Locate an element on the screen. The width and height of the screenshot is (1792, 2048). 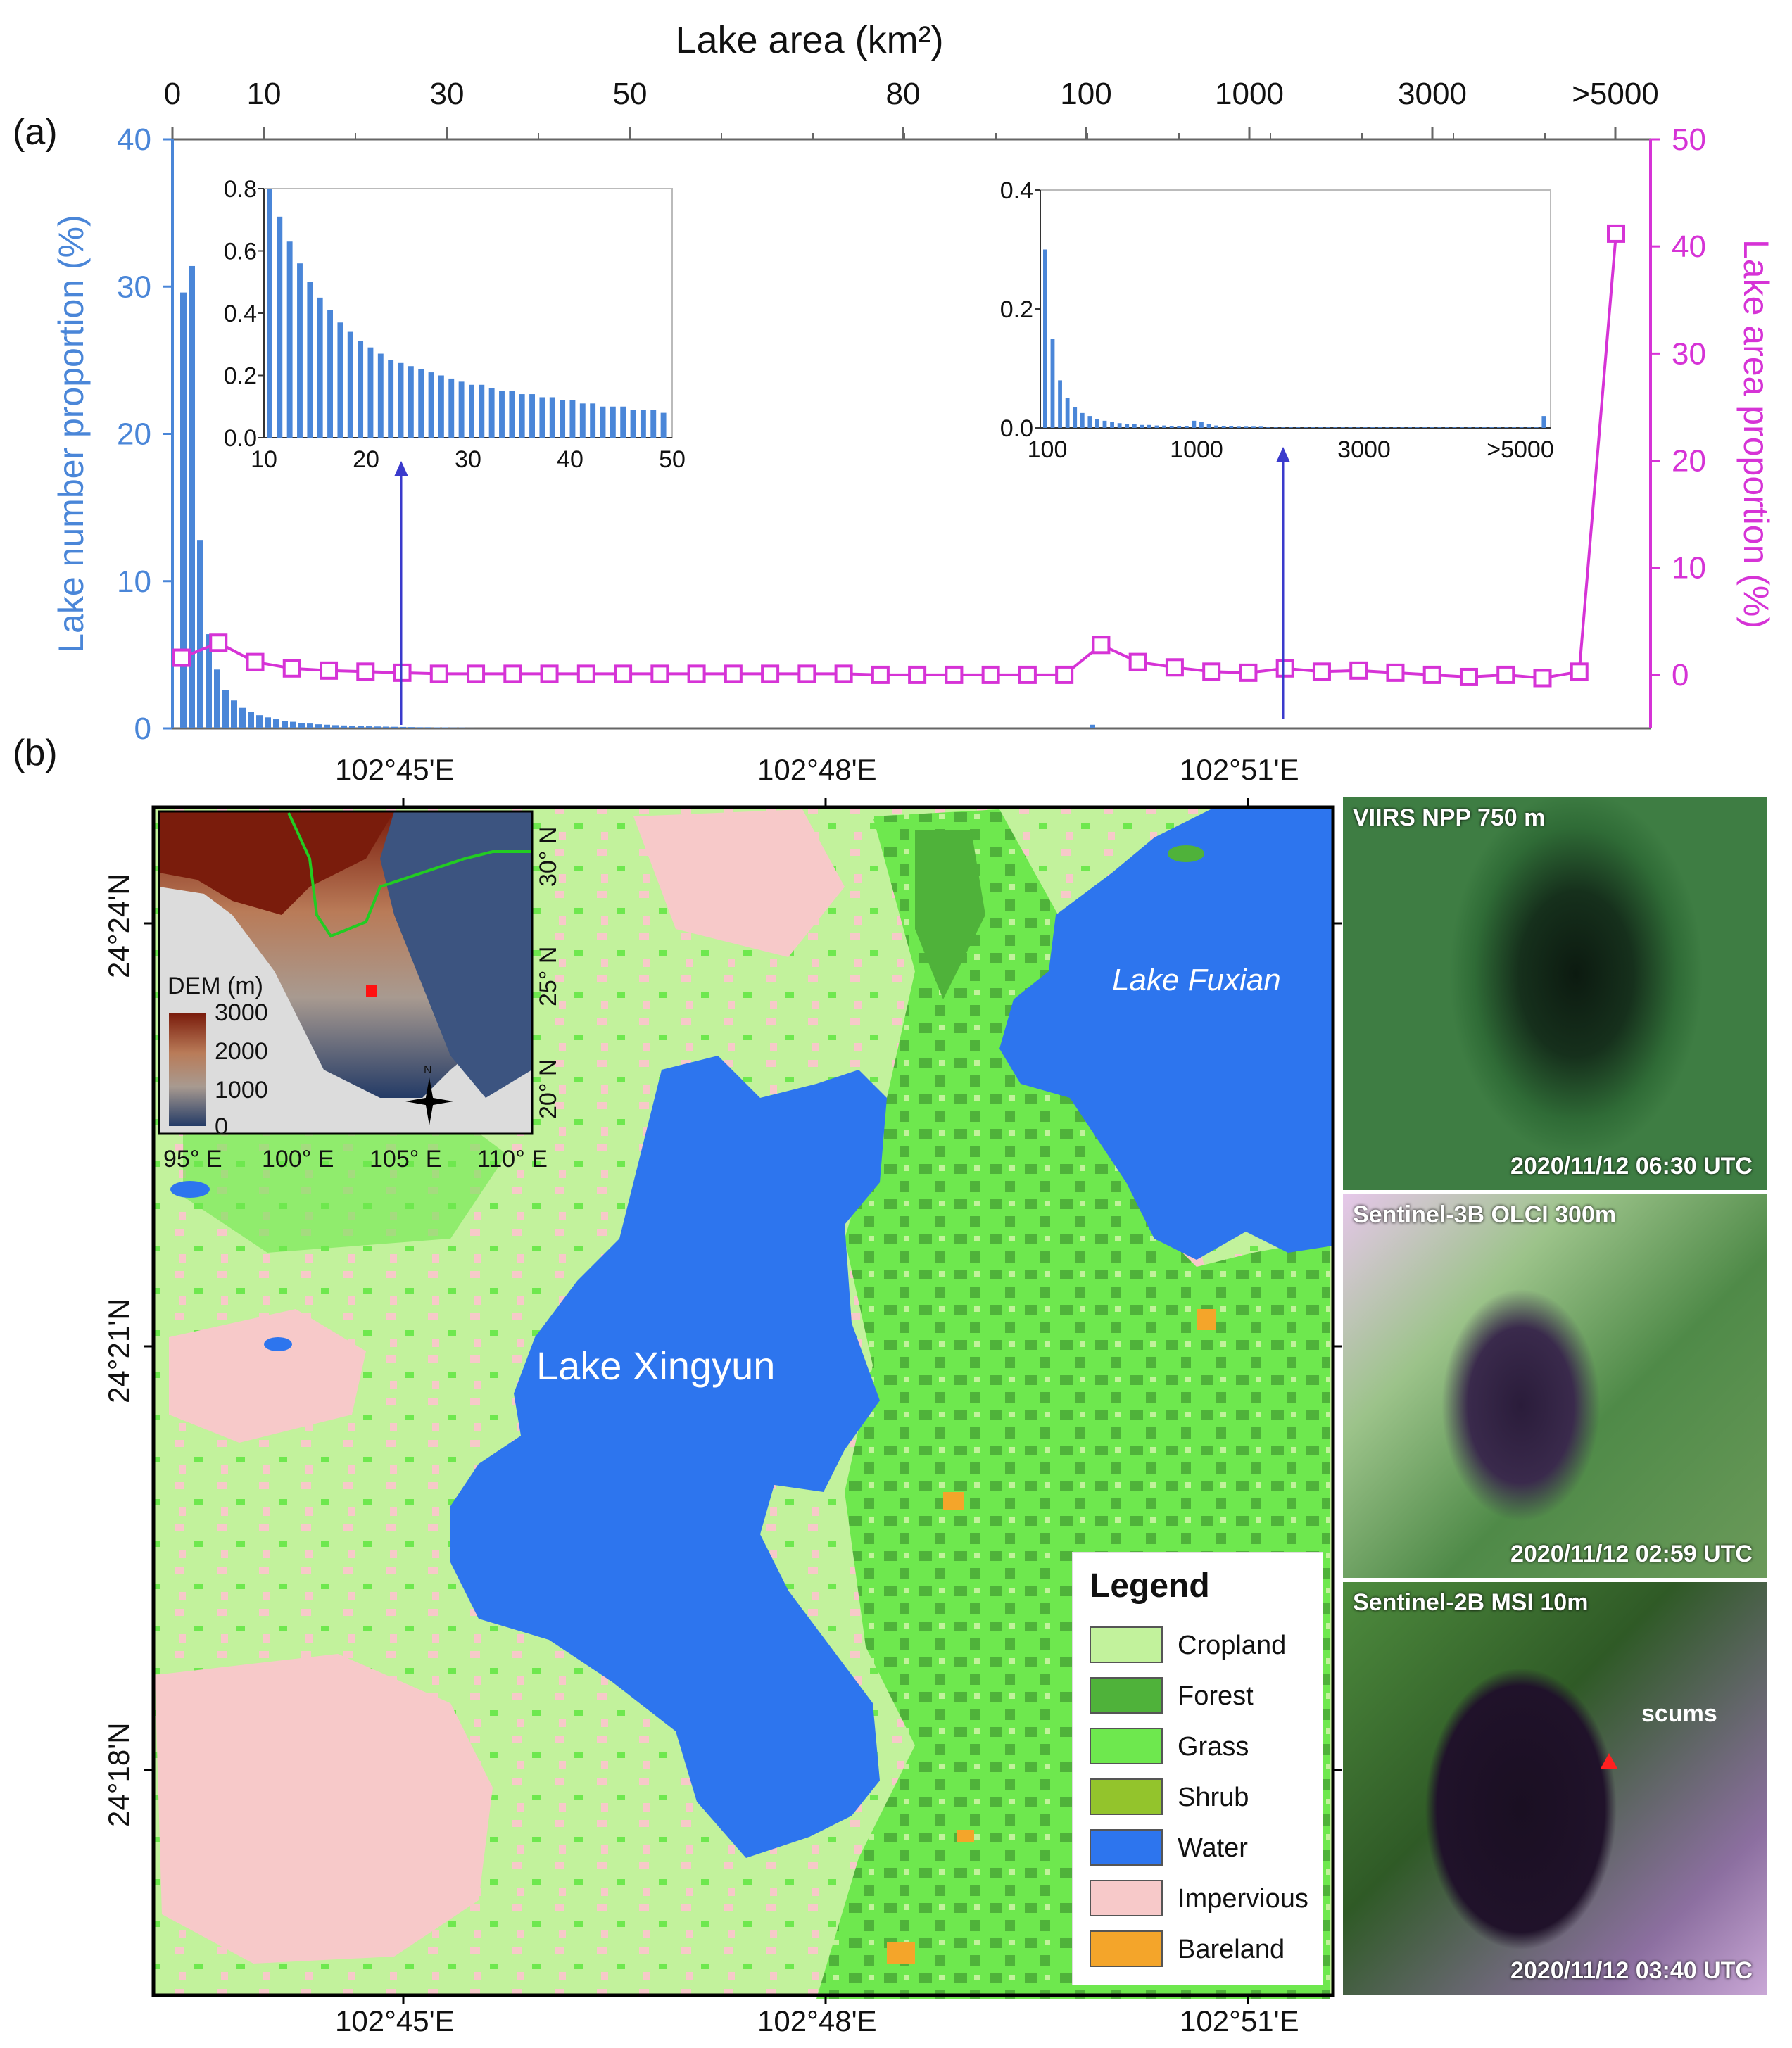
inset-small-lakes-x-tick-label: 30 is located at coordinates (468, 460).